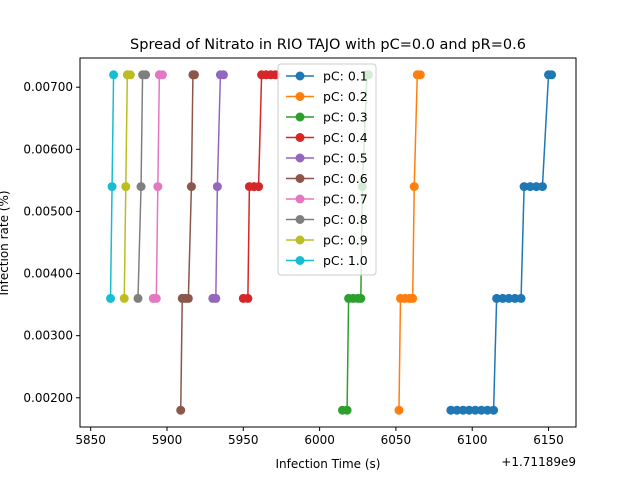  What do you see at coordinates (345, 199) in the screenshot?
I see `legend-label: pC: 0.7` at bounding box center [345, 199].